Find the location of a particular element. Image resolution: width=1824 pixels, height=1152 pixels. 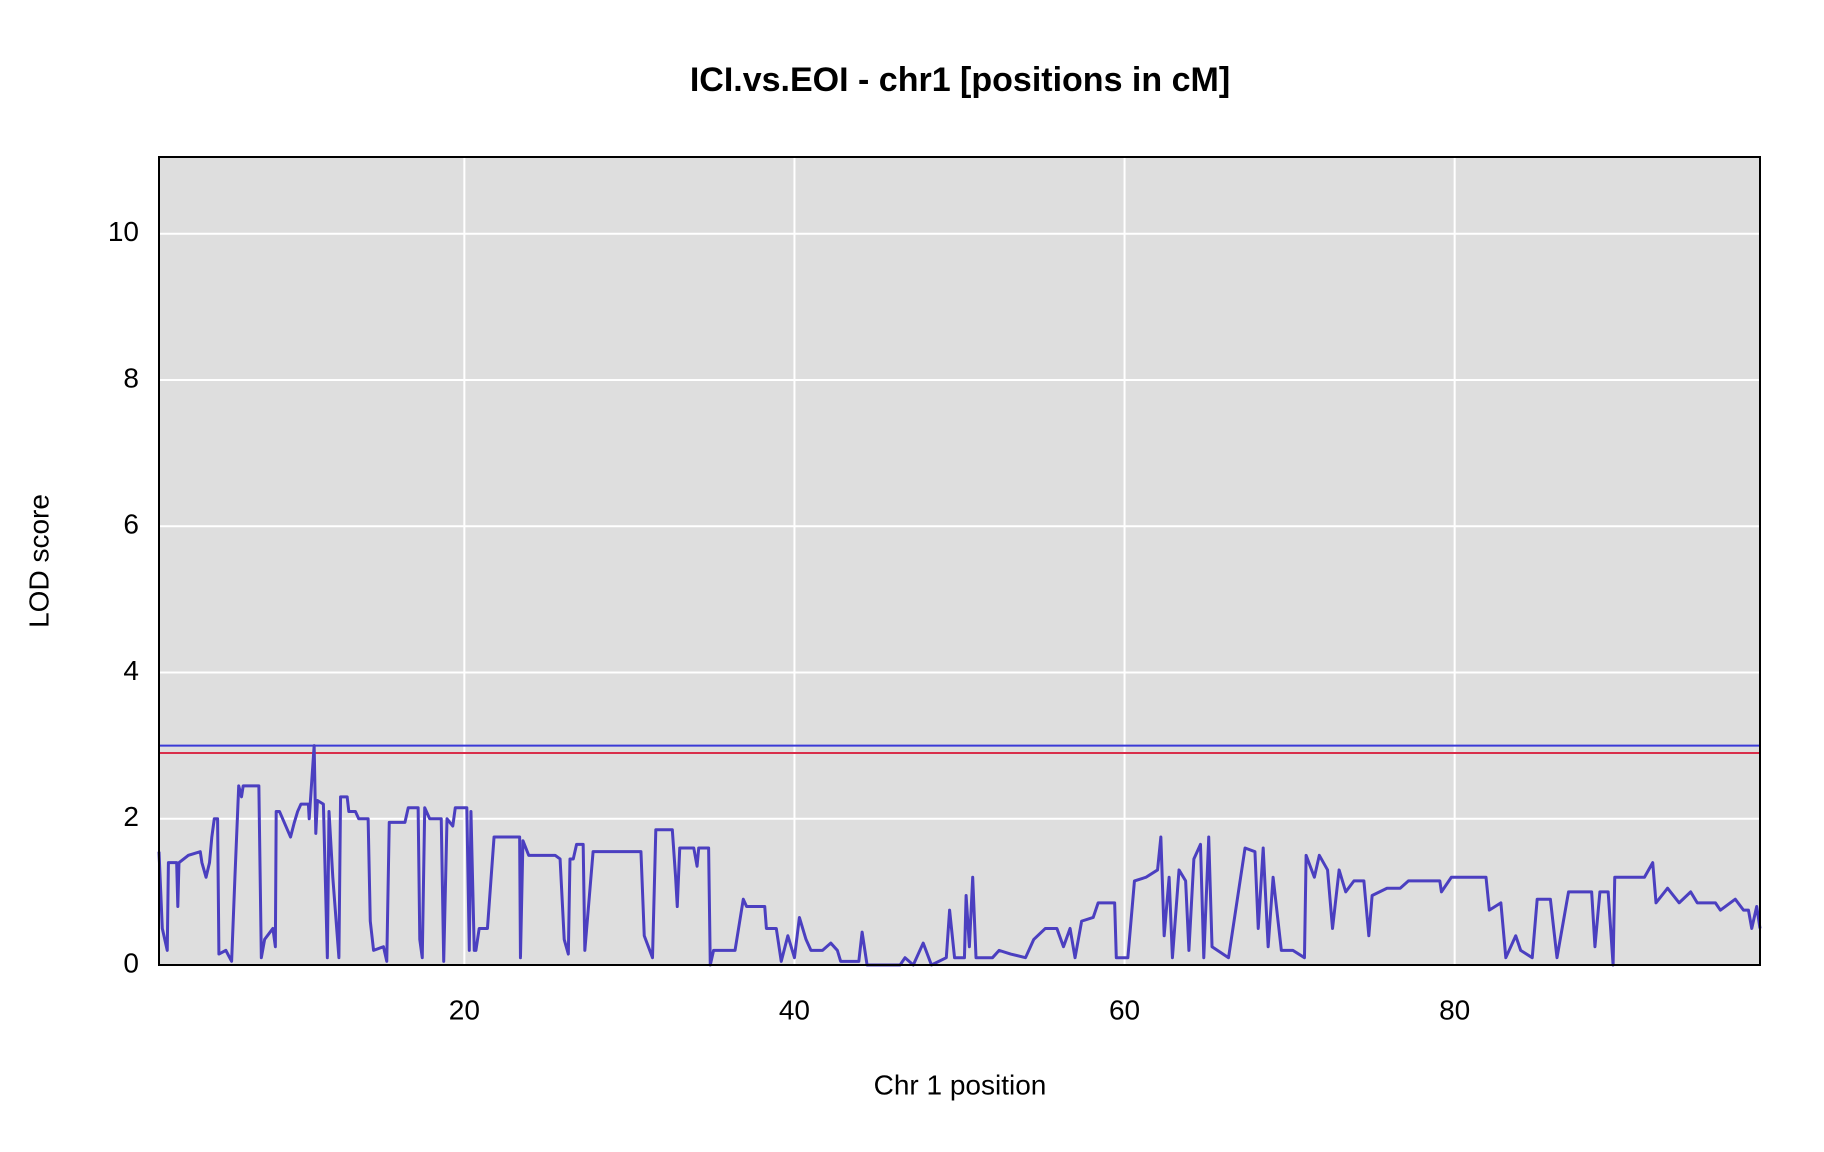

x-tick-label: 40 is located at coordinates (794, 1009).